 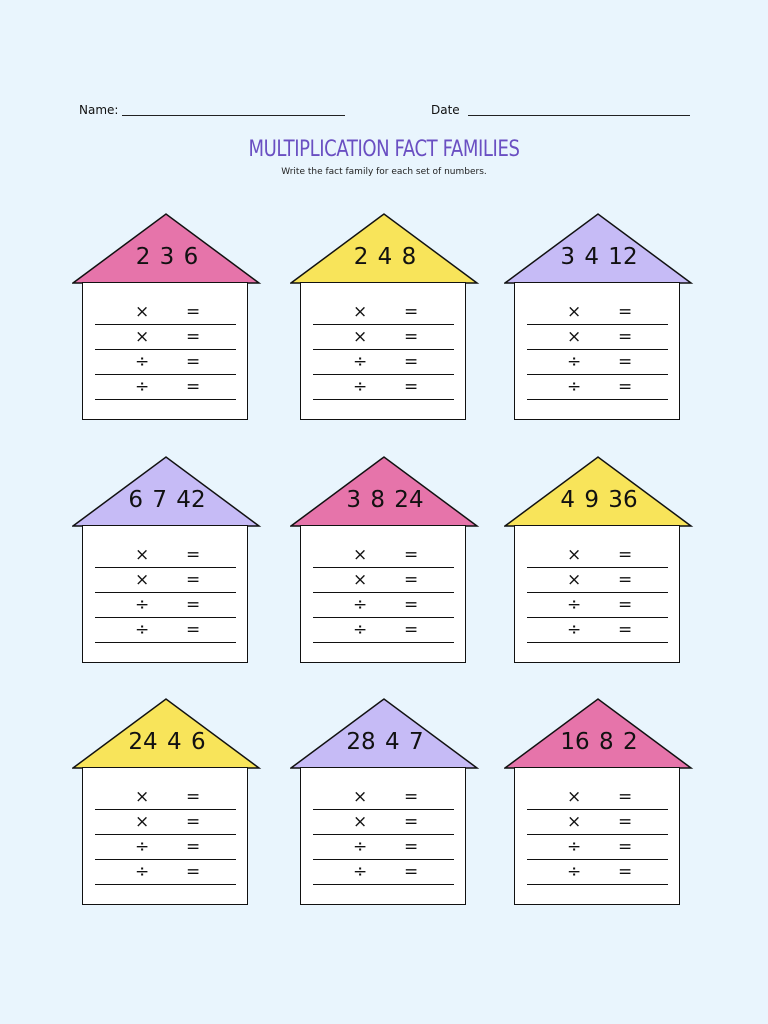 I want to click on fact-family-numbers: 2 4 8, so click(x=385, y=257).